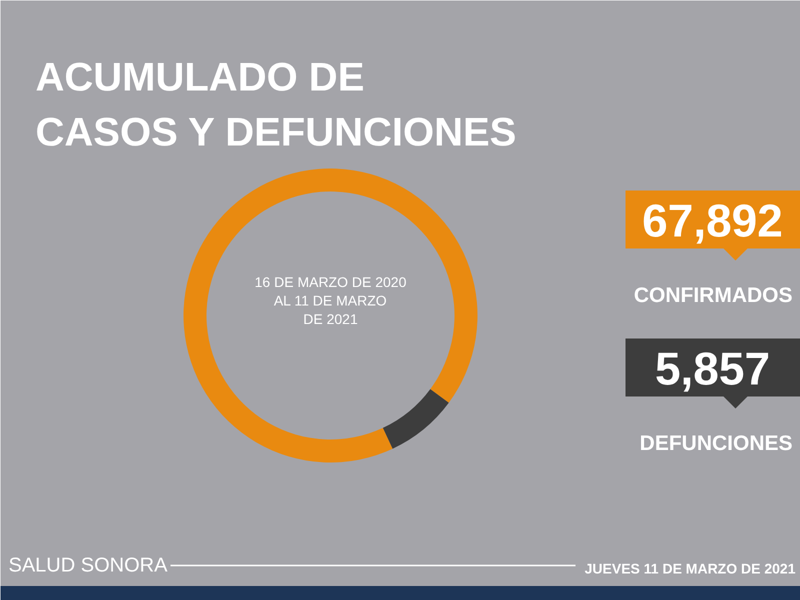 Image resolution: width=800 pixels, height=600 pixels. What do you see at coordinates (716, 443) in the screenshot?
I see `legend-label: DEFUNCIONES` at bounding box center [716, 443].